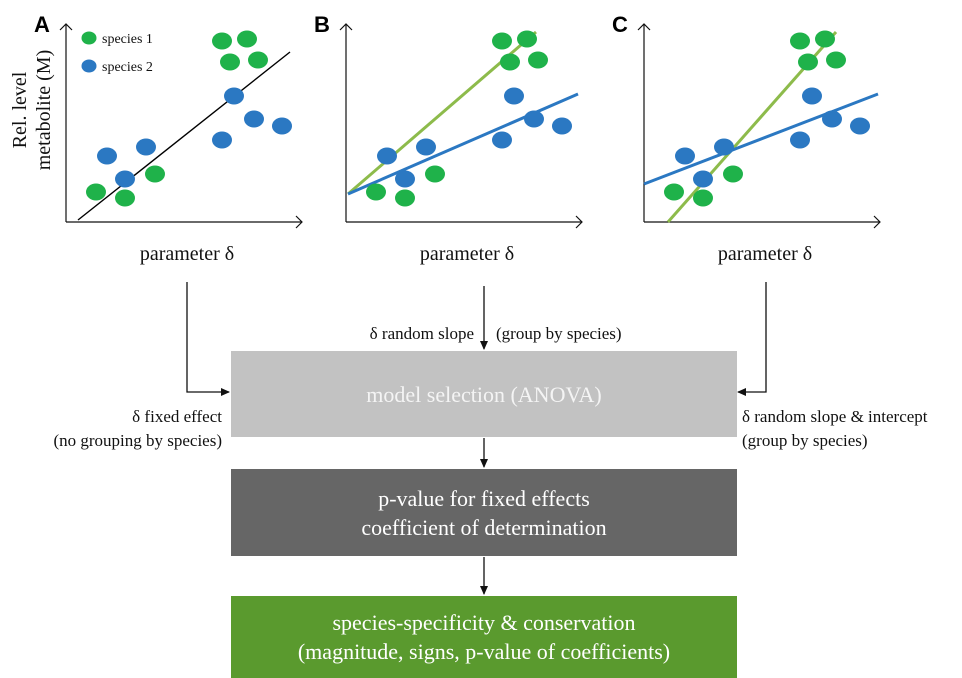 The height and width of the screenshot is (678, 962). What do you see at coordinates (127, 67) in the screenshot?
I see `legend-label: species 2` at bounding box center [127, 67].